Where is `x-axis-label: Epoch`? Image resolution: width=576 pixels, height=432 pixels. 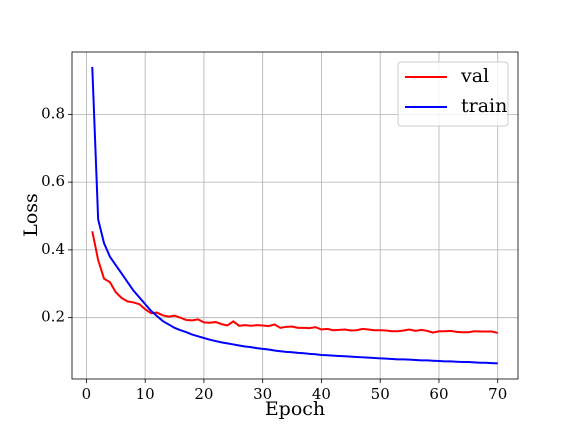 x-axis-label: Epoch is located at coordinates (295, 409).